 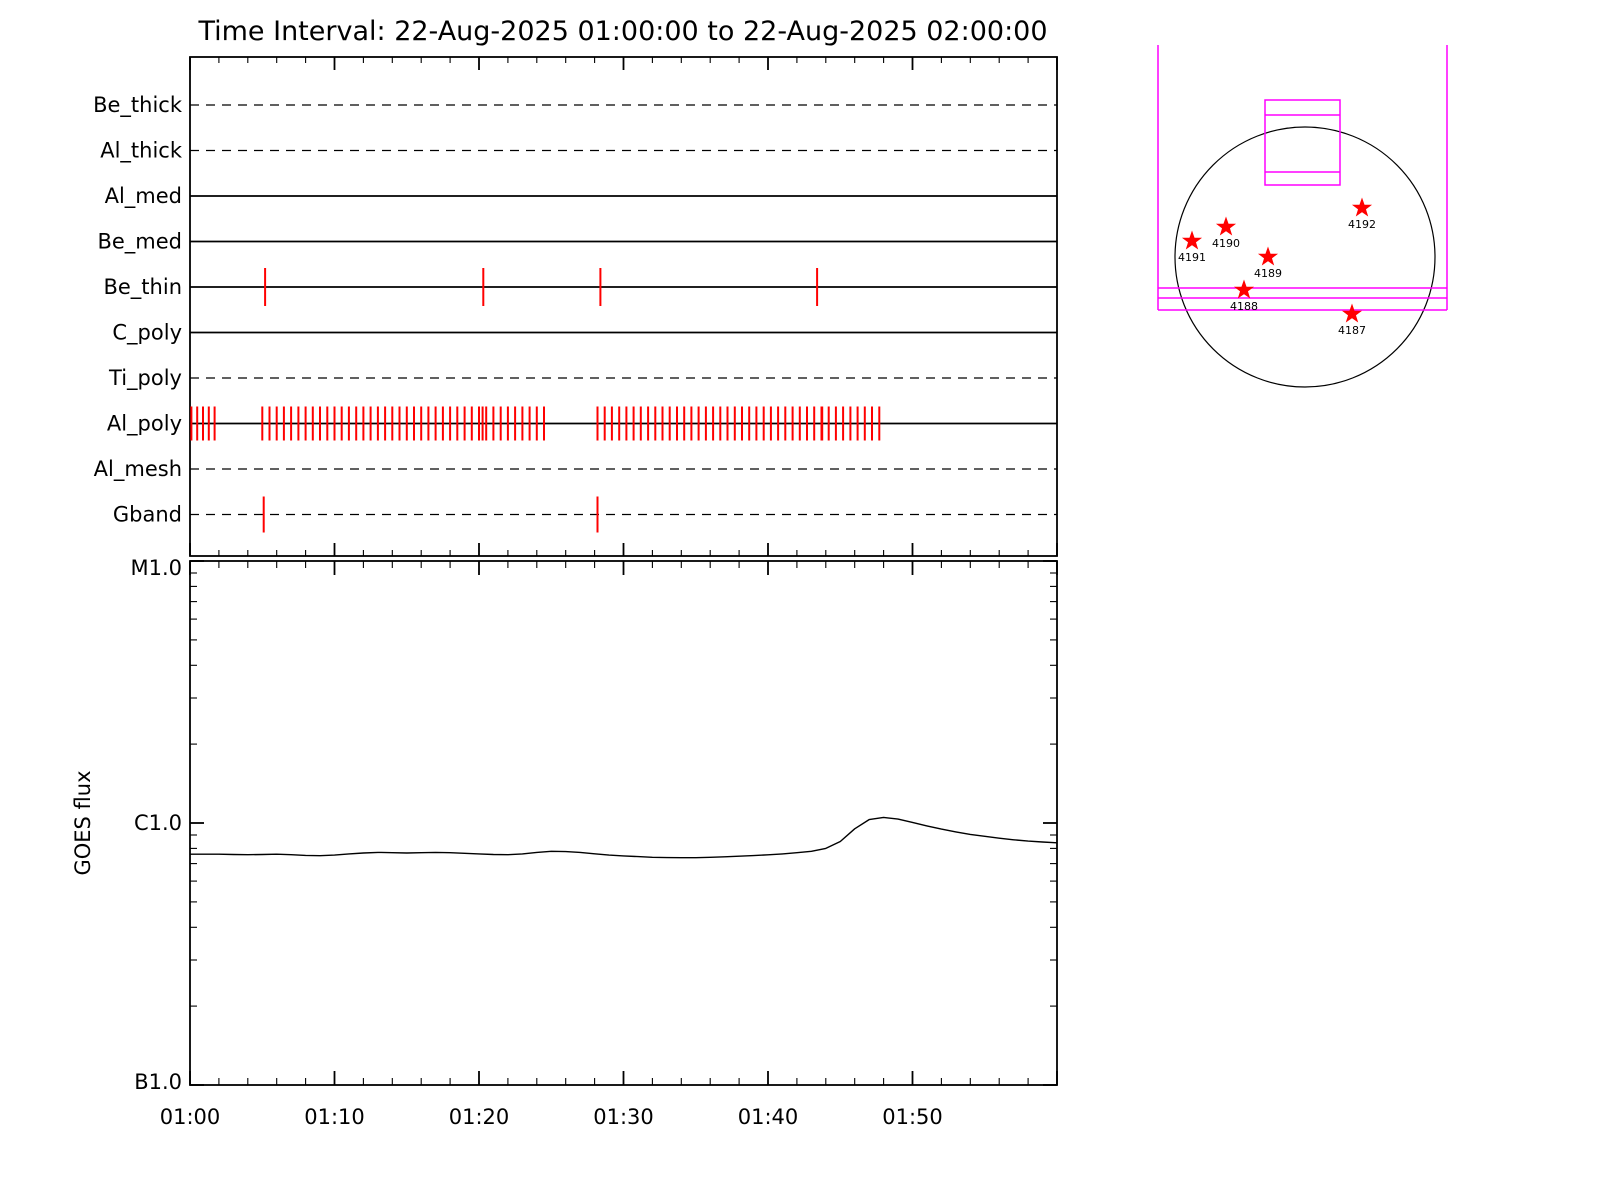 What do you see at coordinates (145, 378) in the screenshot?
I see `channel-label: Ti_poly` at bounding box center [145, 378].